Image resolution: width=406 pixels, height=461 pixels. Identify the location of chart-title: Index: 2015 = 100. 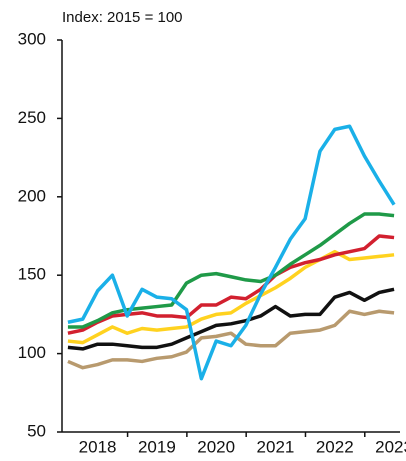
(122, 17).